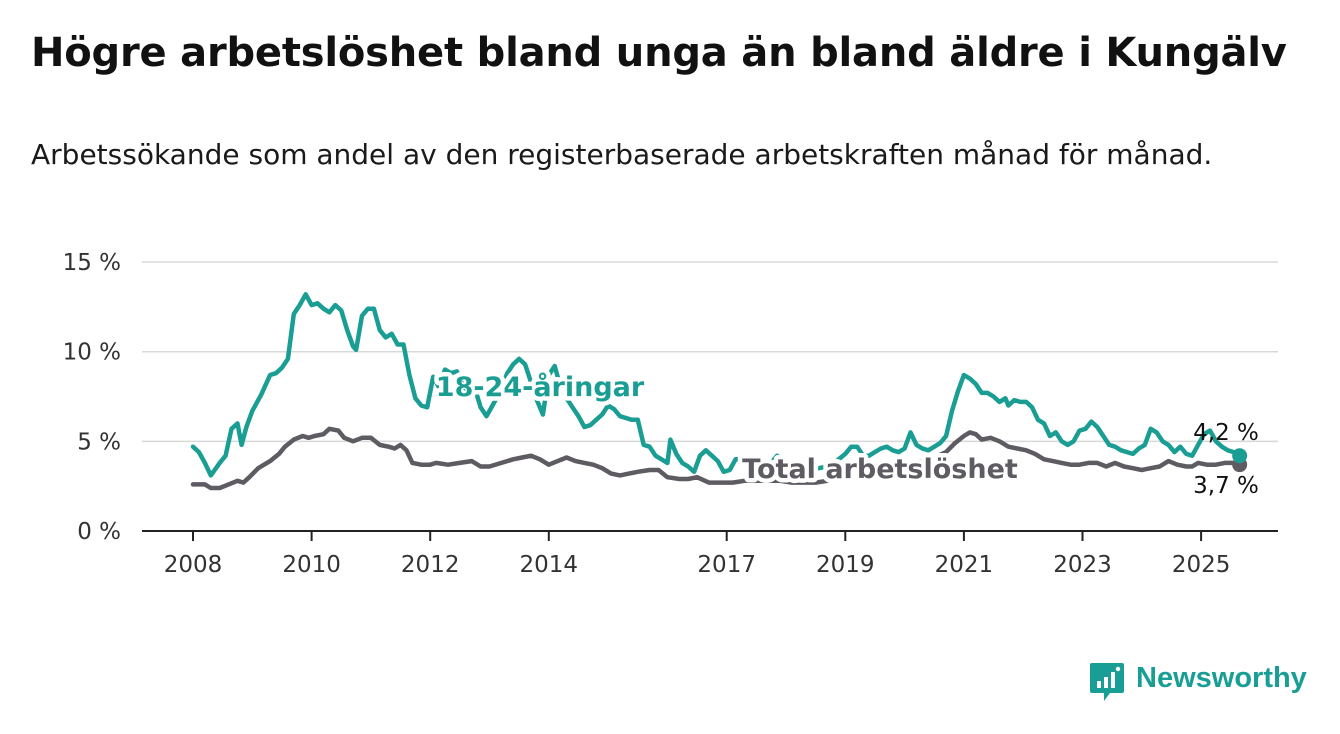  What do you see at coordinates (1226, 486) in the screenshot?
I see `end-value-total: 3,7 %` at bounding box center [1226, 486].